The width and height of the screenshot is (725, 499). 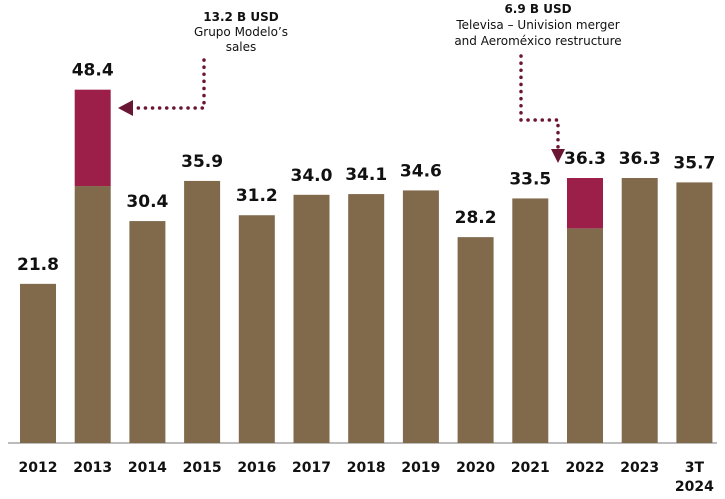 I want to click on annotation-2013-arrowhead, so click(x=125, y=108).